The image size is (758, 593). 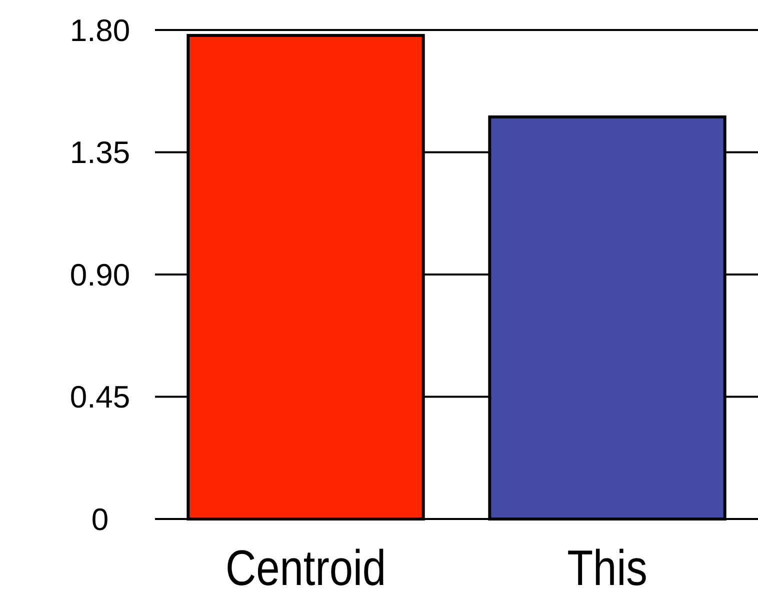 What do you see at coordinates (100, 152) in the screenshot?
I see `y-tick-label: 1.35` at bounding box center [100, 152].